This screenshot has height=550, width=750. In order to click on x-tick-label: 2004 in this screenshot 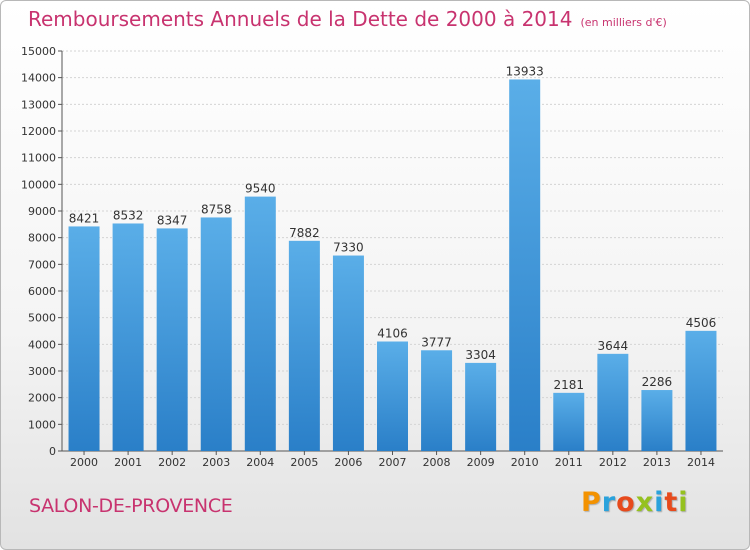, I will do `click(260, 462)`.